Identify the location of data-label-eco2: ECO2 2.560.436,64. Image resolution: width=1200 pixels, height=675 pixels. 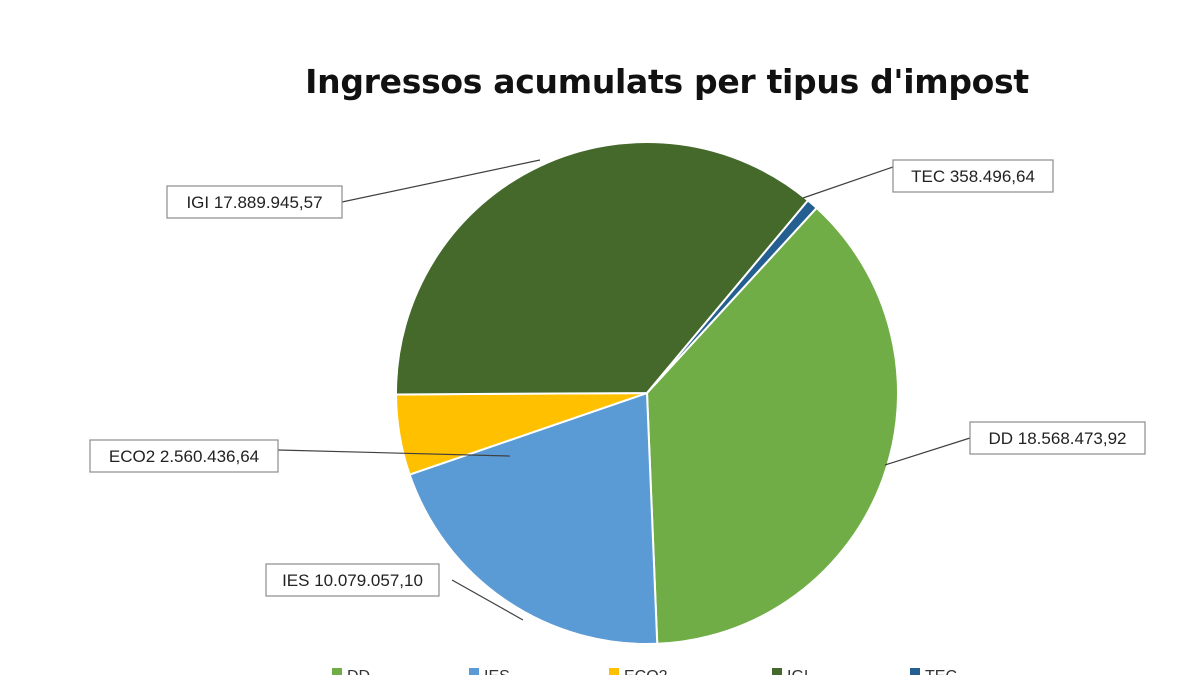
(184, 456).